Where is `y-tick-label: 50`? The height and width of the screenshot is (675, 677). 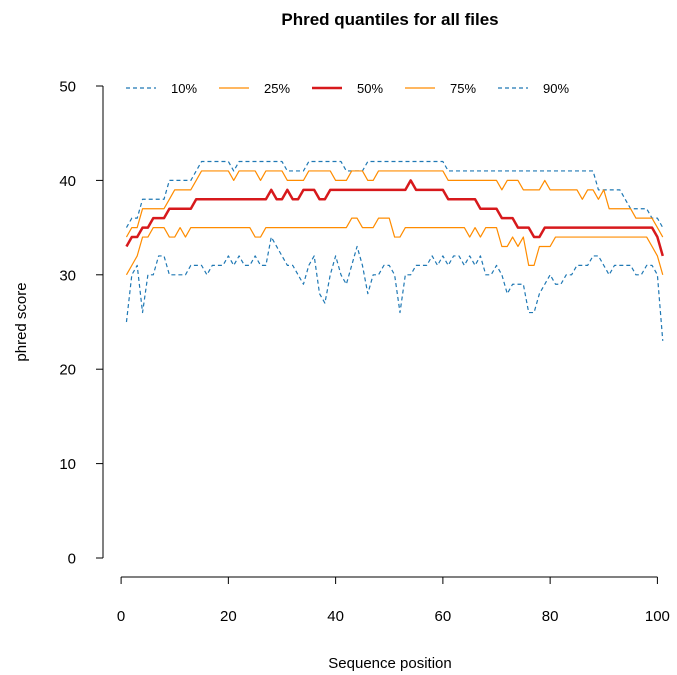 y-tick-label: 50 is located at coordinates (67, 87).